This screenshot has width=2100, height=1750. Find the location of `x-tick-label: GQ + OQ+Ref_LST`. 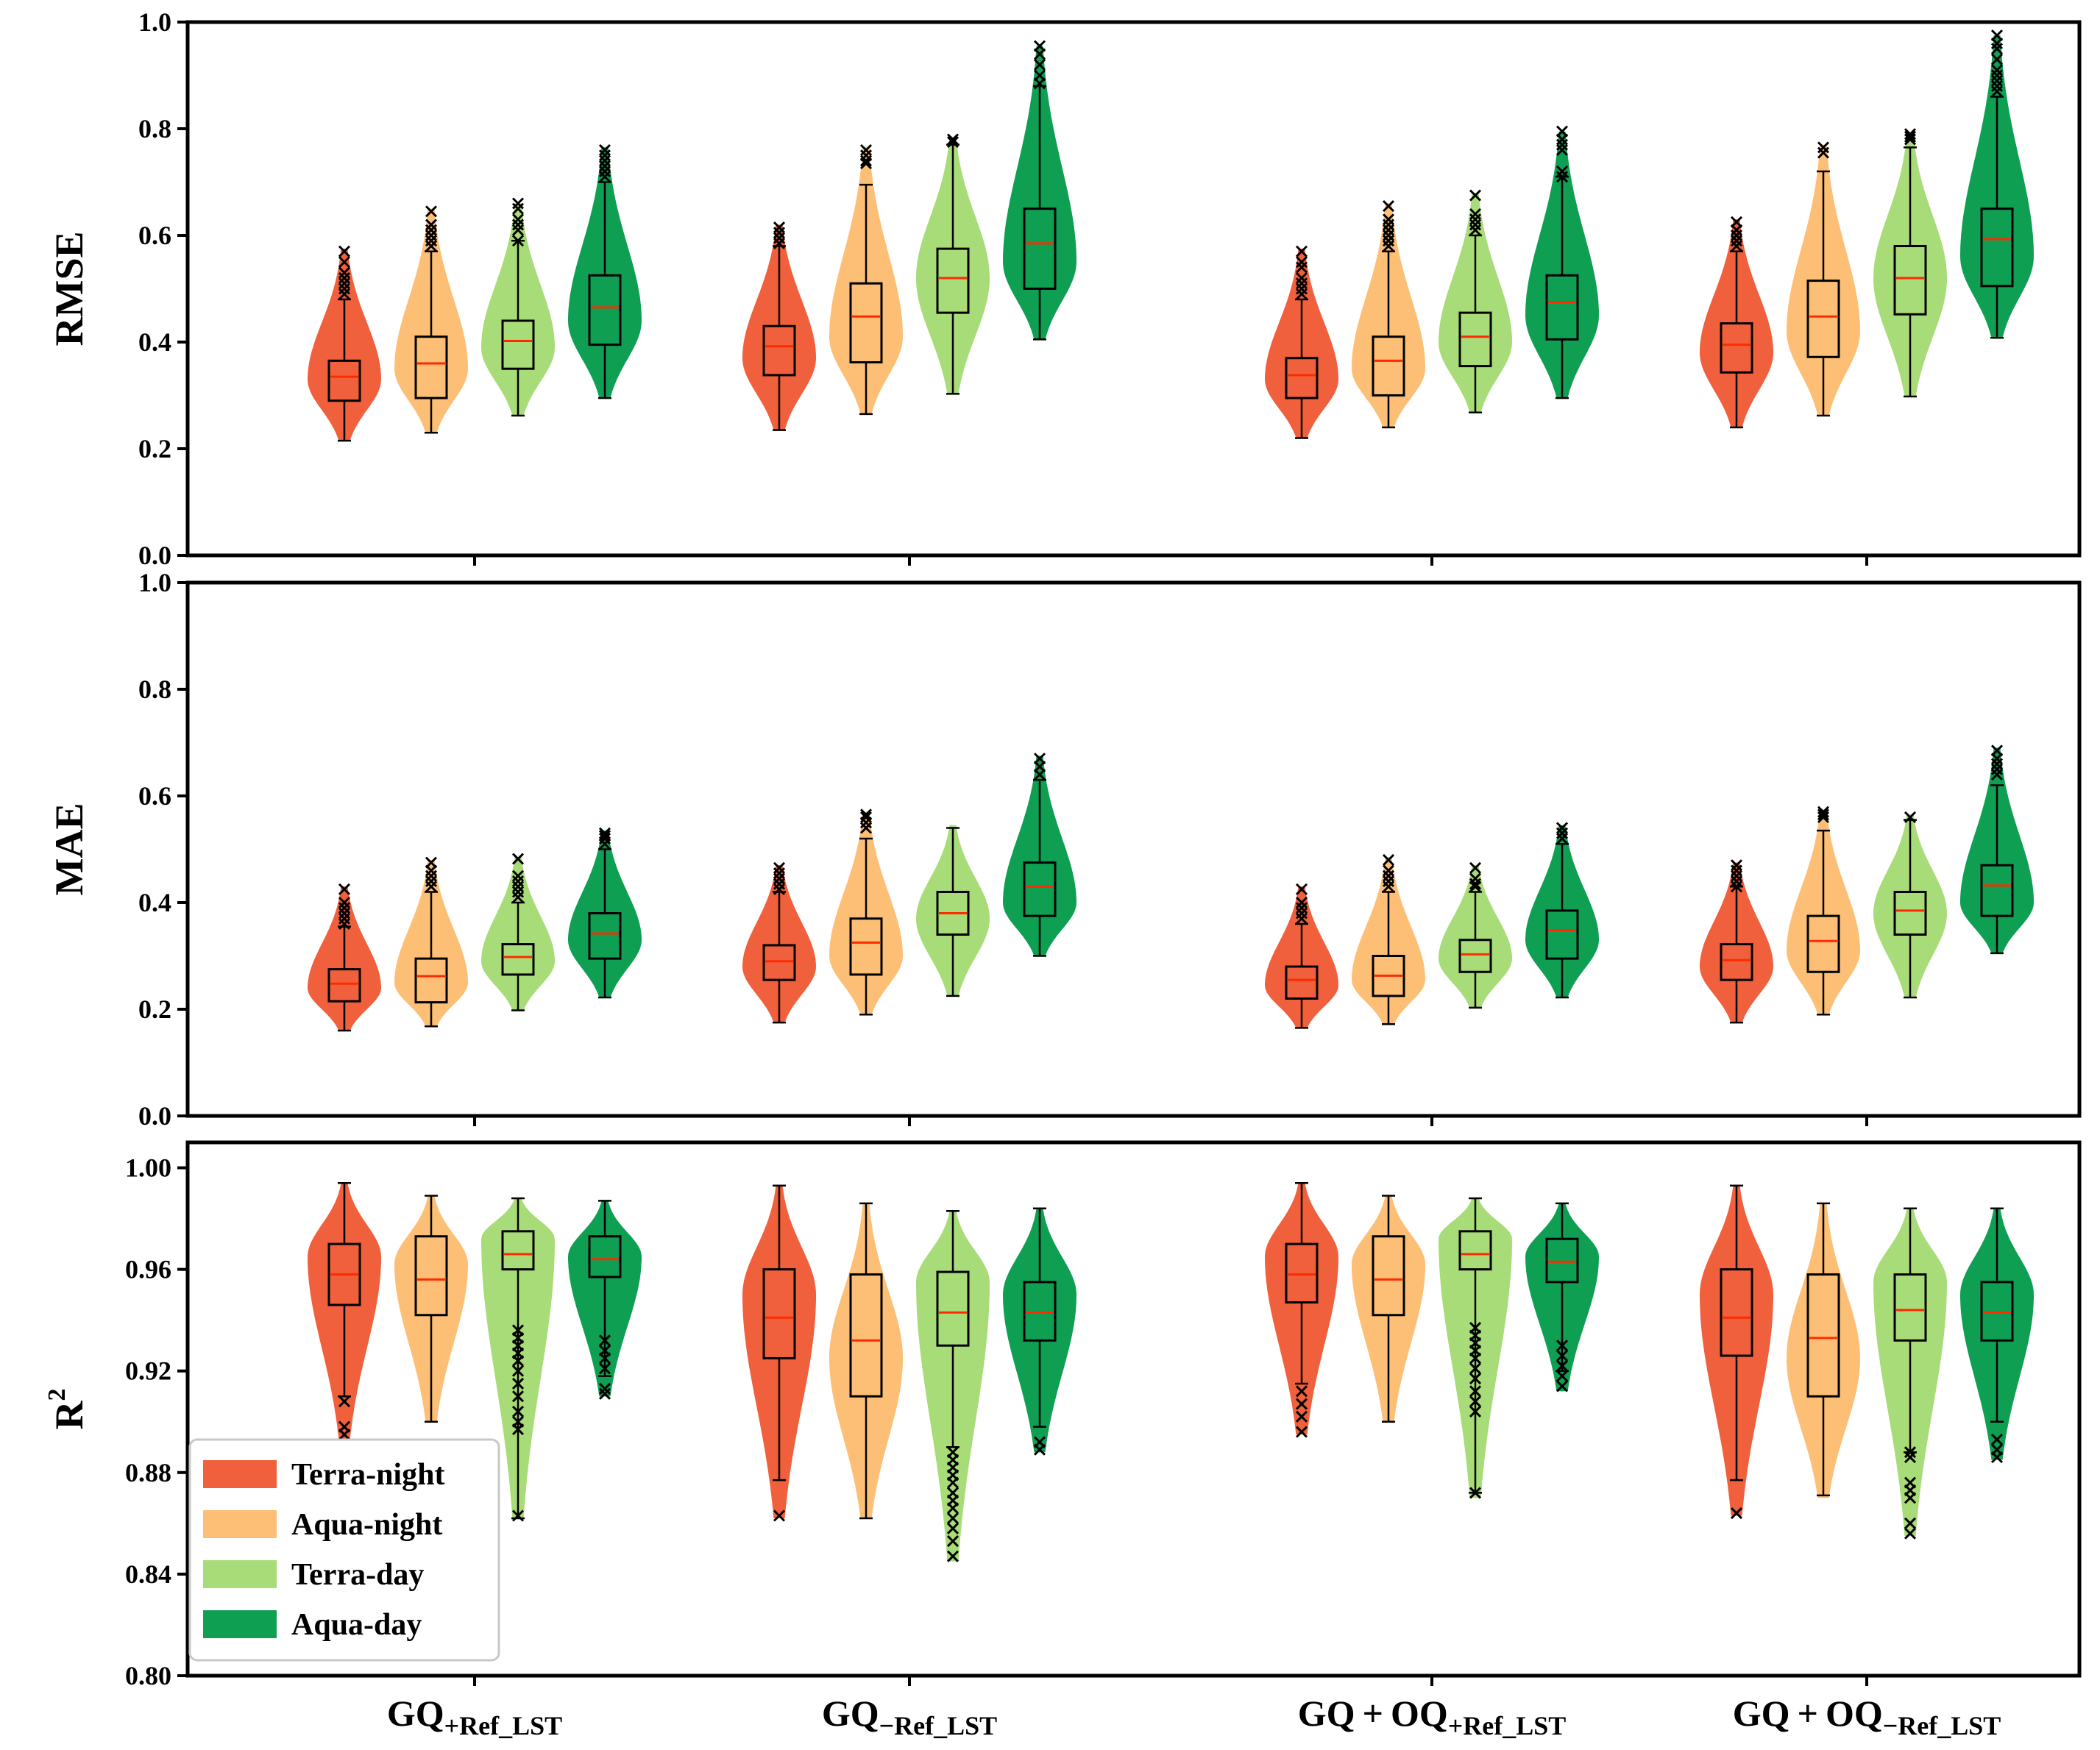

x-tick-label: GQ + OQ+Ref_LST is located at coordinates (1433, 1716).